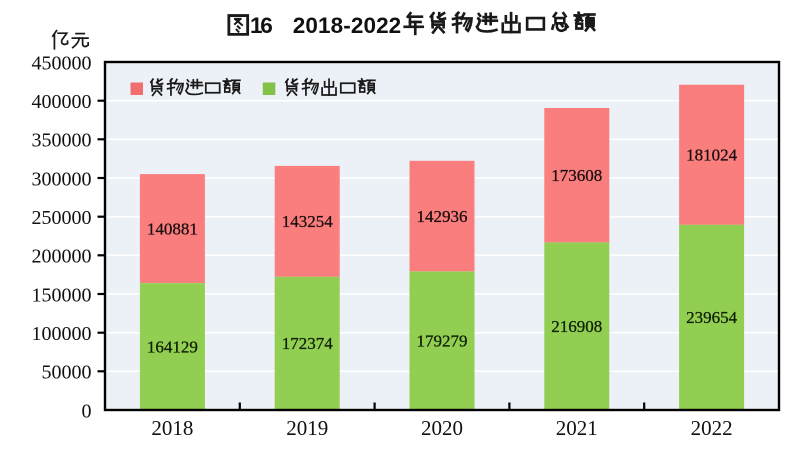 The width and height of the screenshot is (800, 463). I want to click on svg-text: 2018-2022, so click(347, 25).